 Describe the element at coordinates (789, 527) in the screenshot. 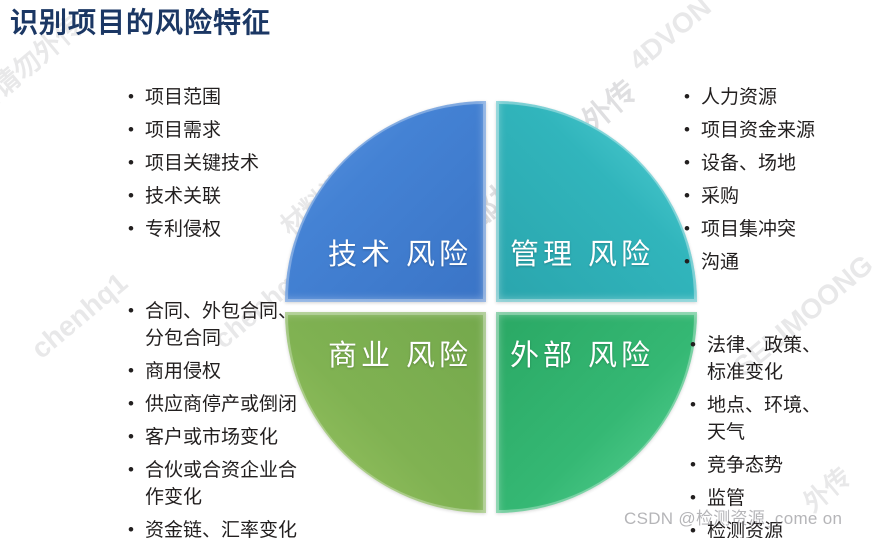

I see `list-item: 检测资源` at that location.